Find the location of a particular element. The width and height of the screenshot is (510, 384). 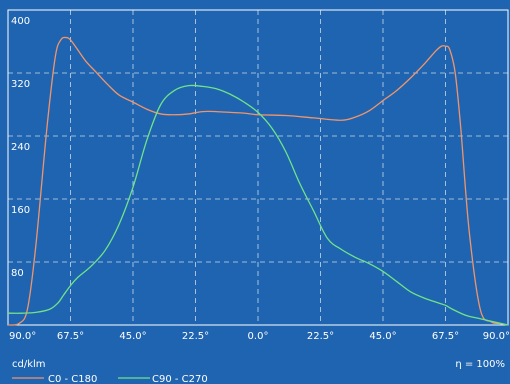

x-tick-label: 0.0° is located at coordinates (258, 336).